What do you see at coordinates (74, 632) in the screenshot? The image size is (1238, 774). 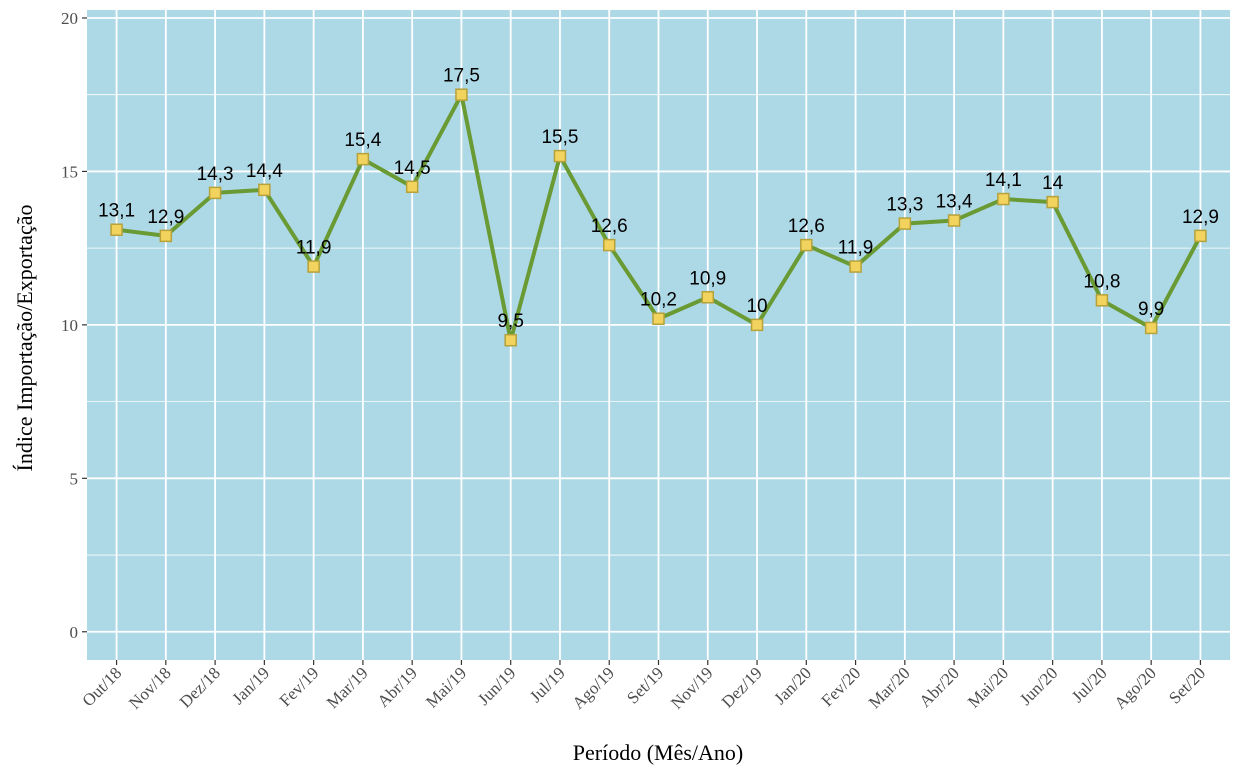 I see `y-tick-label: 0` at bounding box center [74, 632].